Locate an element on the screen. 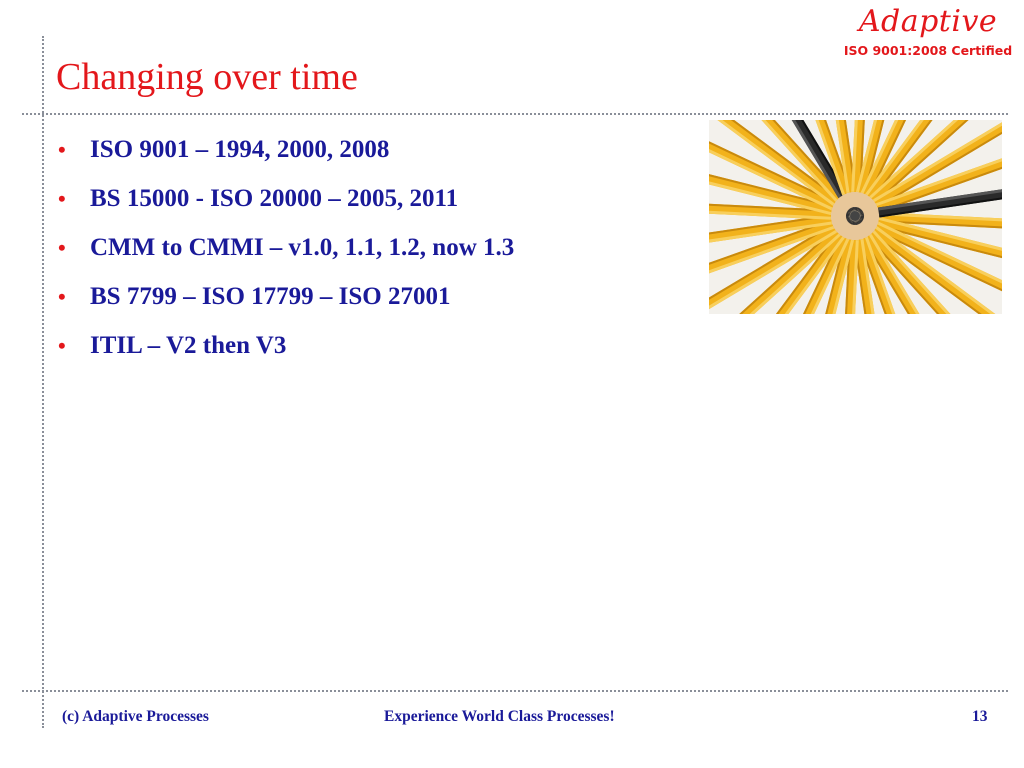 This screenshot has width=1024, height=768. footer-copyright: (c) Adaptive Processes is located at coordinates (135, 716).